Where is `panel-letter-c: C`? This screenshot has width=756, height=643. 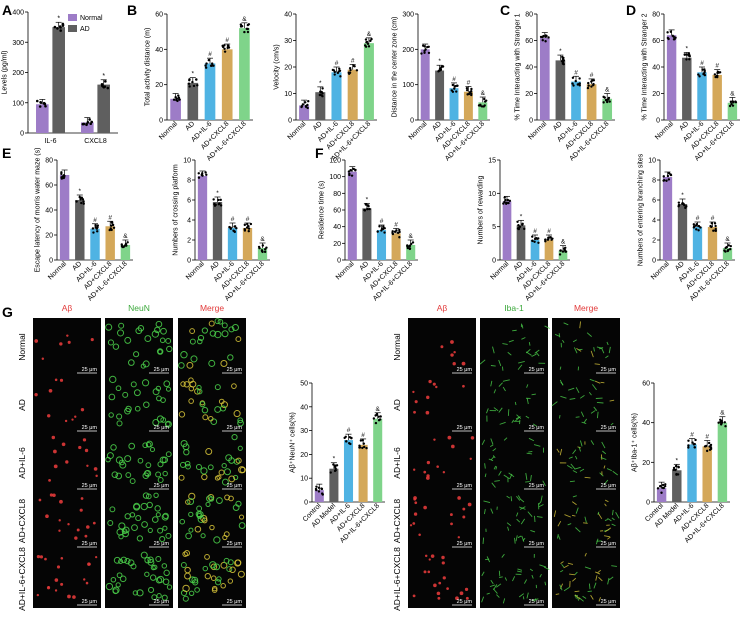 panel-letter-c: C is located at coordinates (505, 10).